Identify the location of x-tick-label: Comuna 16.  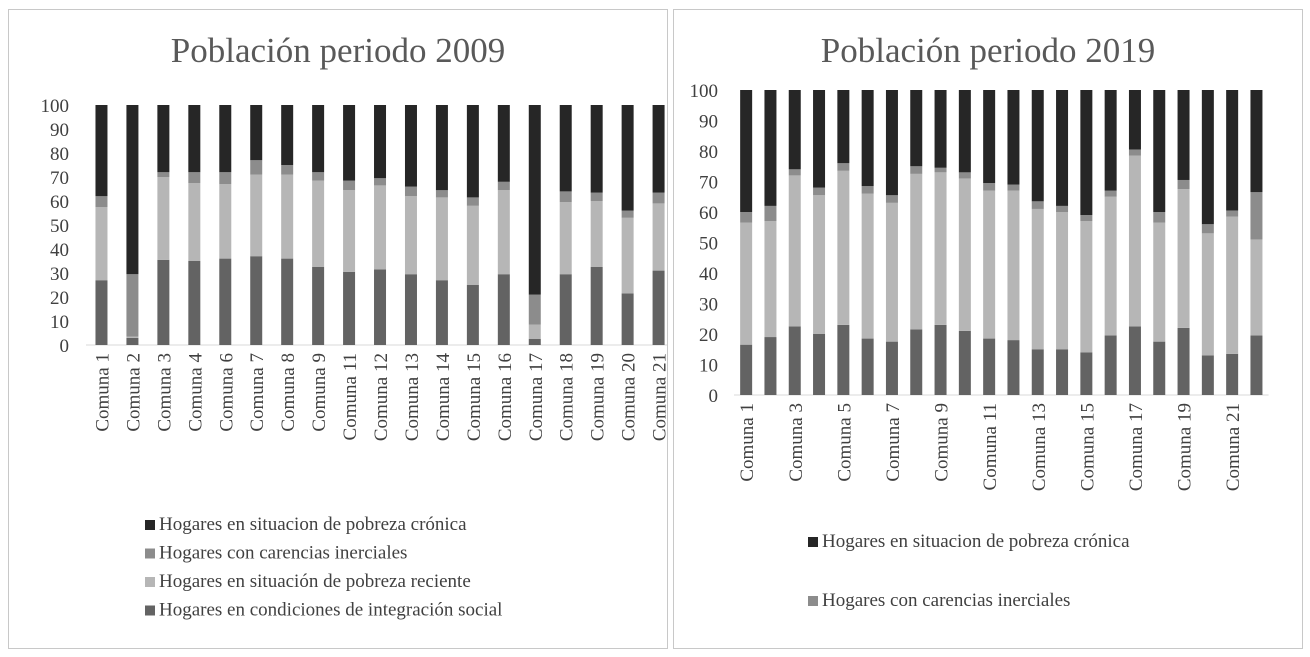
(505, 397).